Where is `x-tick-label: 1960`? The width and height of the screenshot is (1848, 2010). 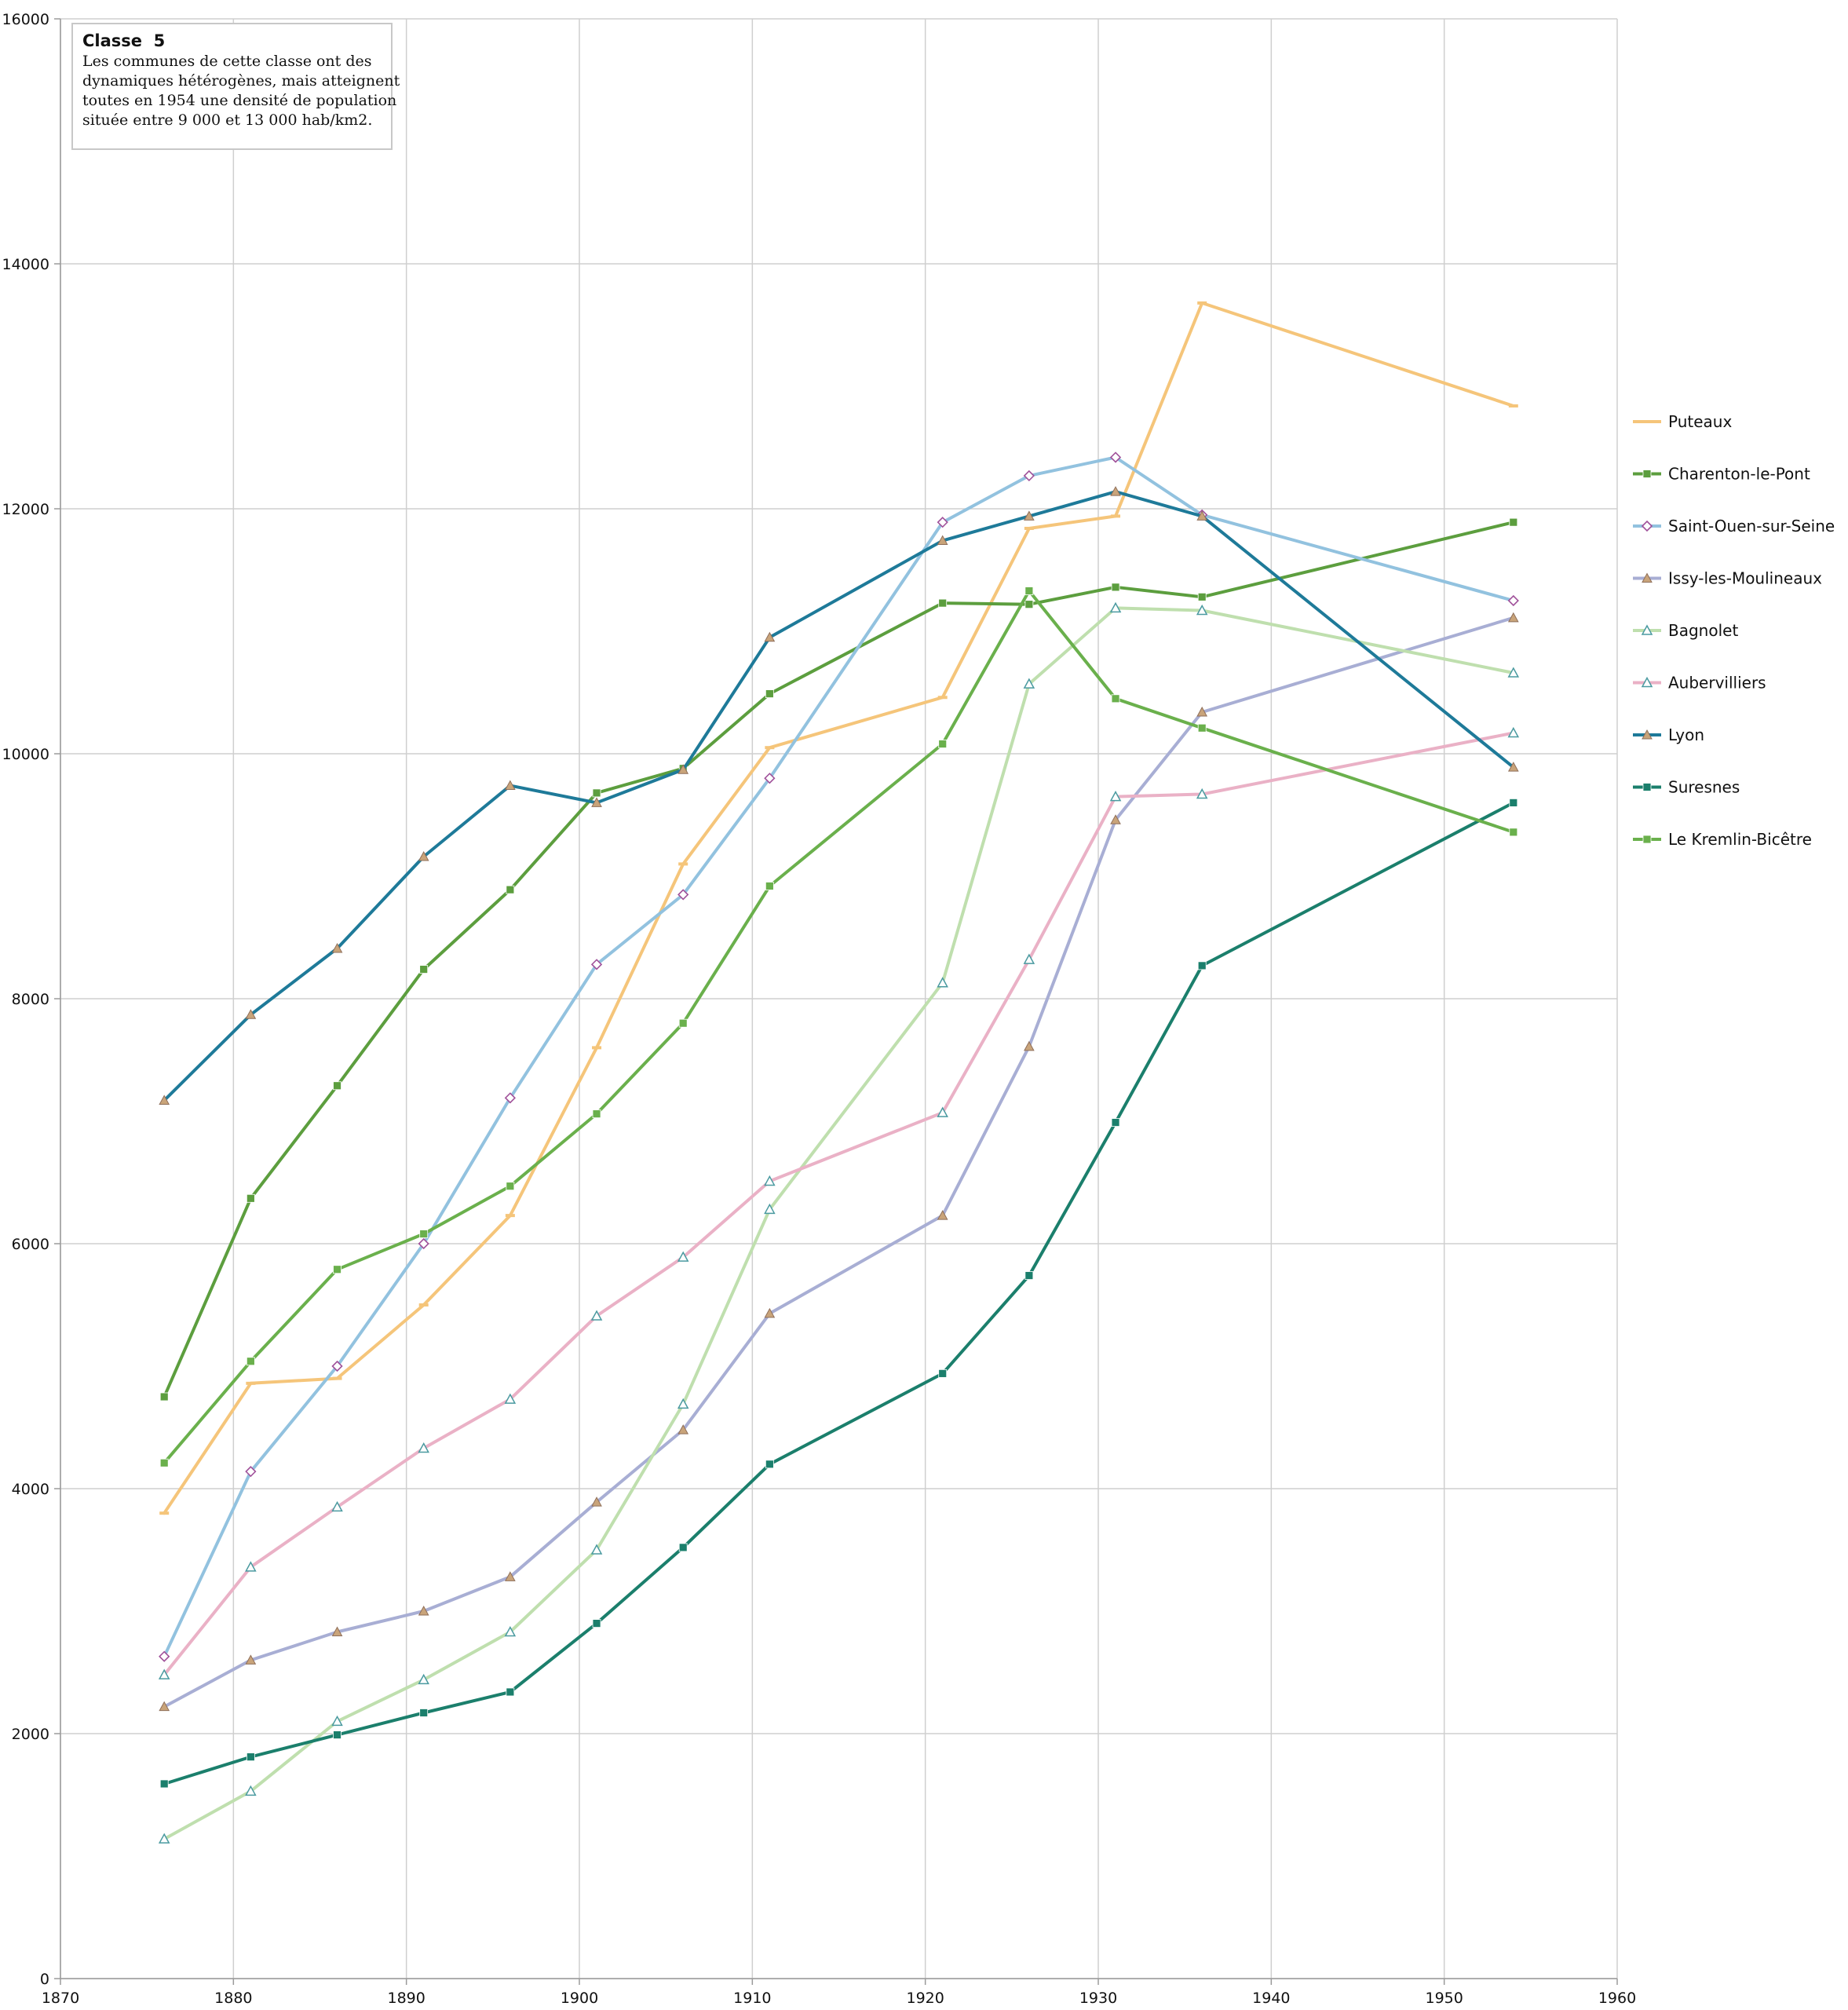
x-tick-label: 1960 is located at coordinates (1617, 1998).